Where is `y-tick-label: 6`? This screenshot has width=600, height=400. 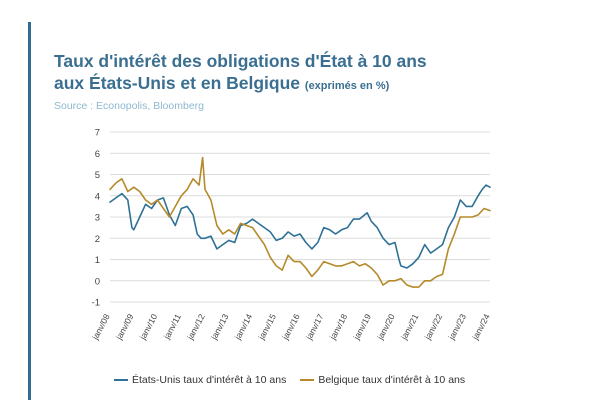
y-tick-label: 6 is located at coordinates (97, 154).